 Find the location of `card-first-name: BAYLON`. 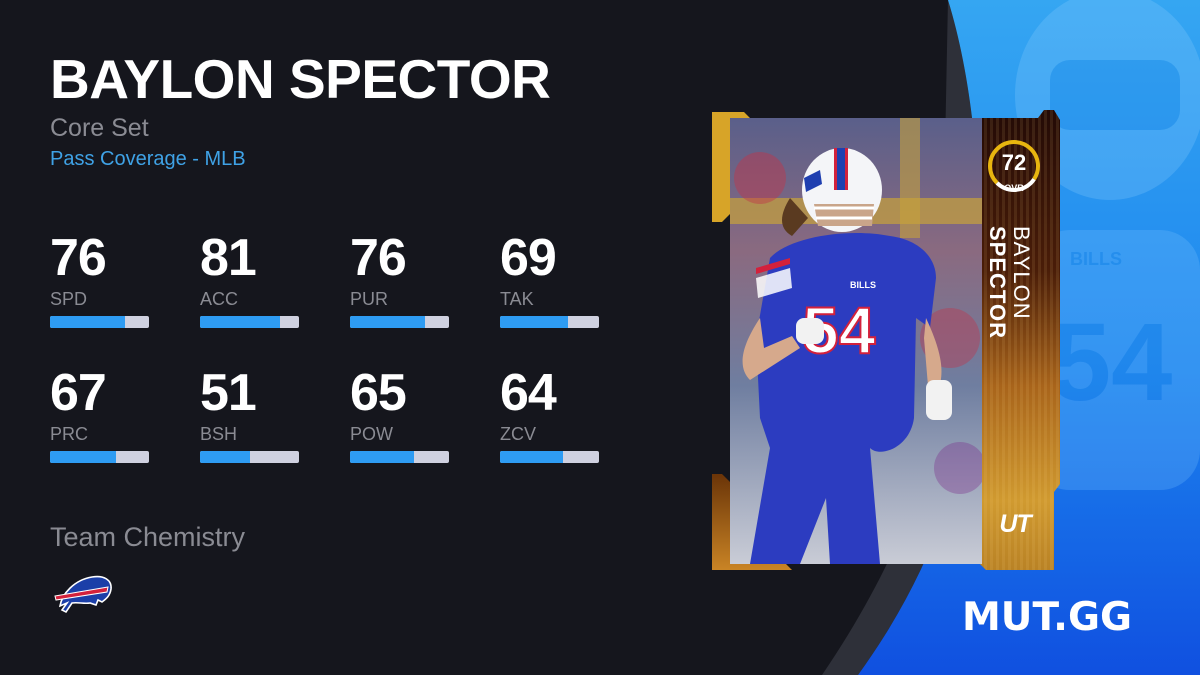

card-first-name: BAYLON is located at coordinates (1021, 273).